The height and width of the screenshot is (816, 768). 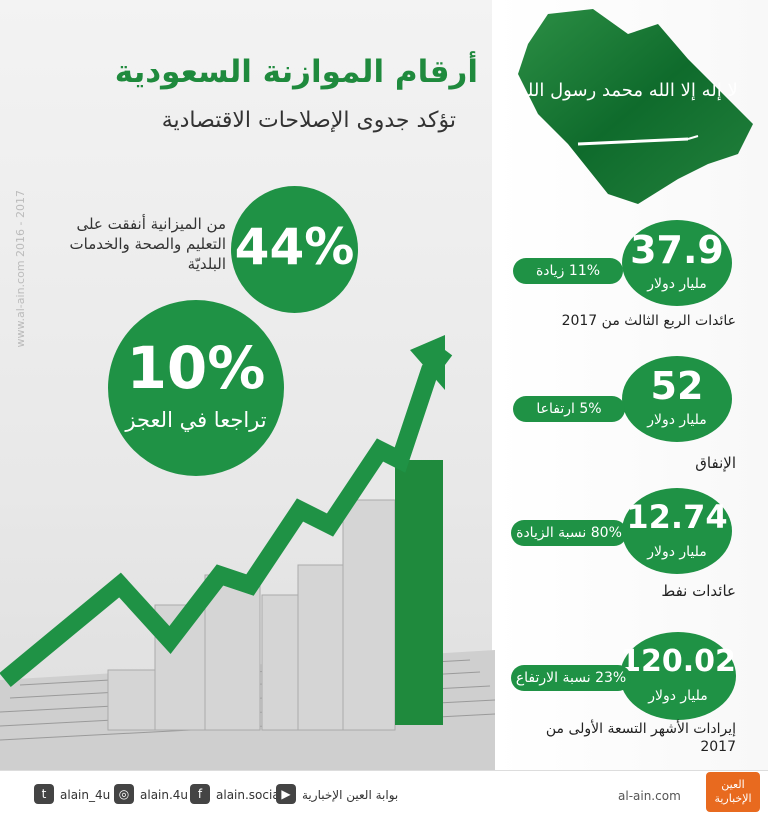 What do you see at coordinates (569, 533) in the screenshot?
I see `stat-3-pill: 80% نسبة الزيادة` at bounding box center [569, 533].